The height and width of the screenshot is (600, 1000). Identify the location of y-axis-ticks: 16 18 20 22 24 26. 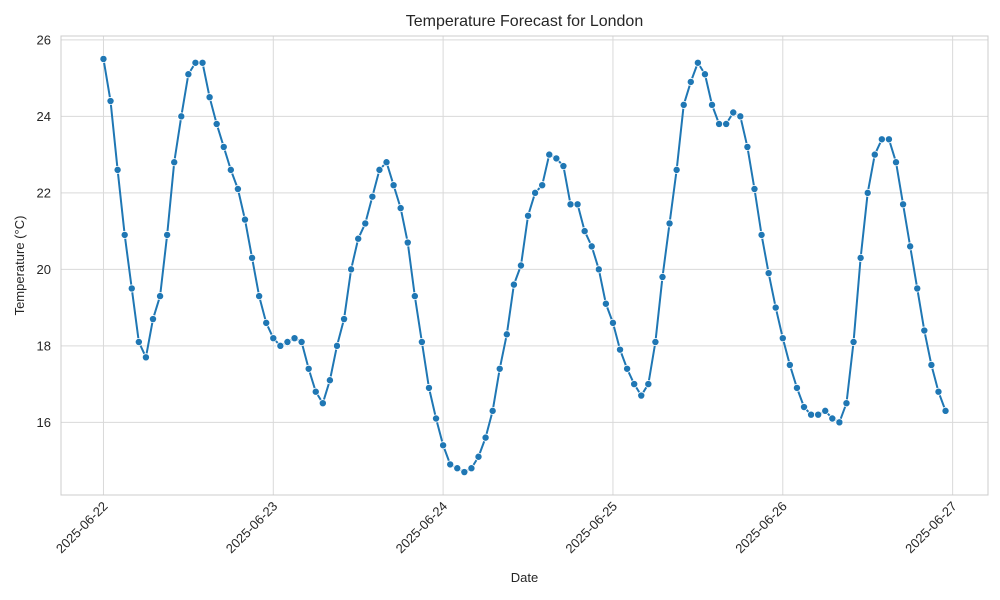
(44, 231).